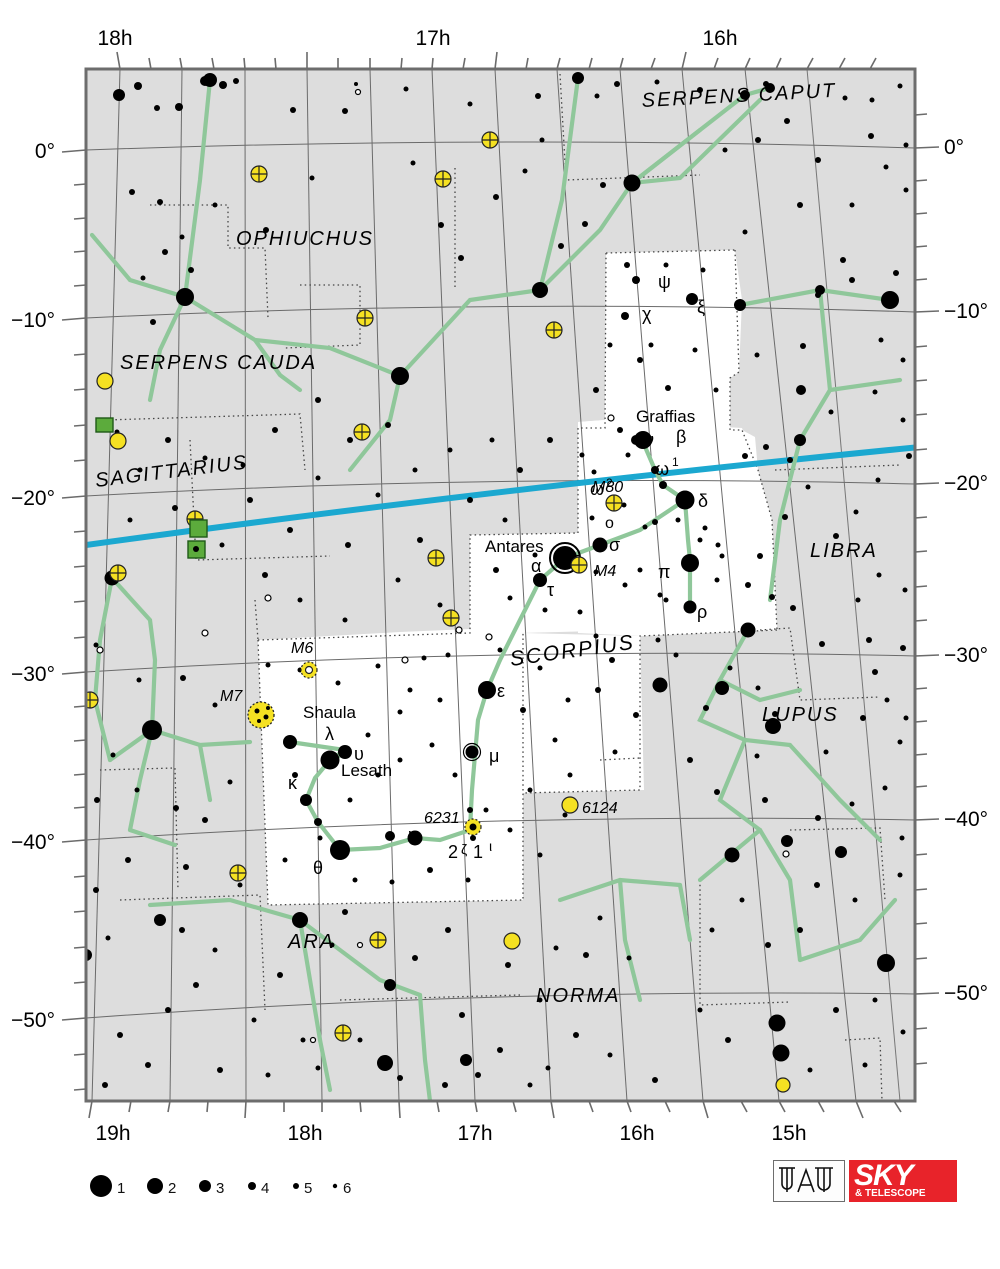 Image resolution: width=1000 pixels, height=1269 pixels. I want to click on constellation-name: NORMA, so click(578, 996).